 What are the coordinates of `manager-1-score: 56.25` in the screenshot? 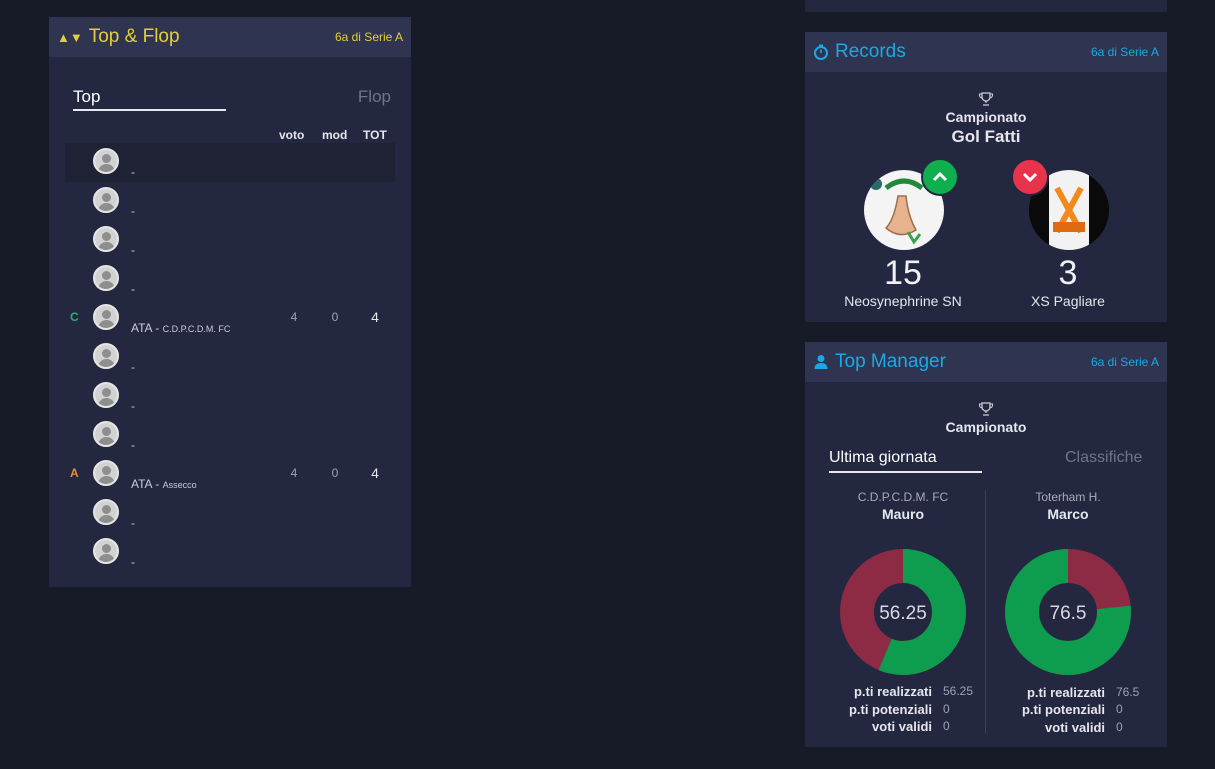 It's located at (903, 613).